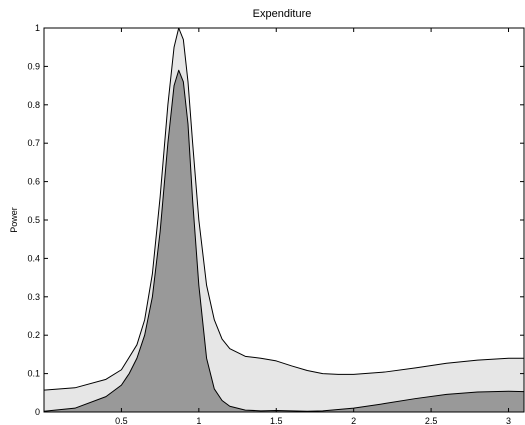  Describe the element at coordinates (33, 335) in the screenshot. I see `y-tick-label: 0.2` at that location.